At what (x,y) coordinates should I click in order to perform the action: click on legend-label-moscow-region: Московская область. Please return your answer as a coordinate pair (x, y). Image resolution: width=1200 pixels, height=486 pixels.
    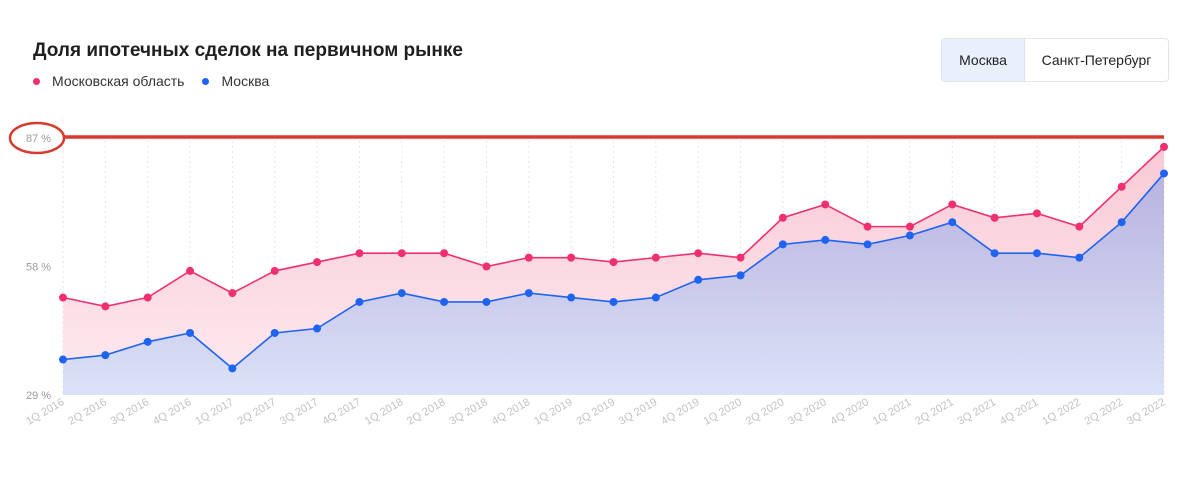
    Looking at the image, I should click on (118, 81).